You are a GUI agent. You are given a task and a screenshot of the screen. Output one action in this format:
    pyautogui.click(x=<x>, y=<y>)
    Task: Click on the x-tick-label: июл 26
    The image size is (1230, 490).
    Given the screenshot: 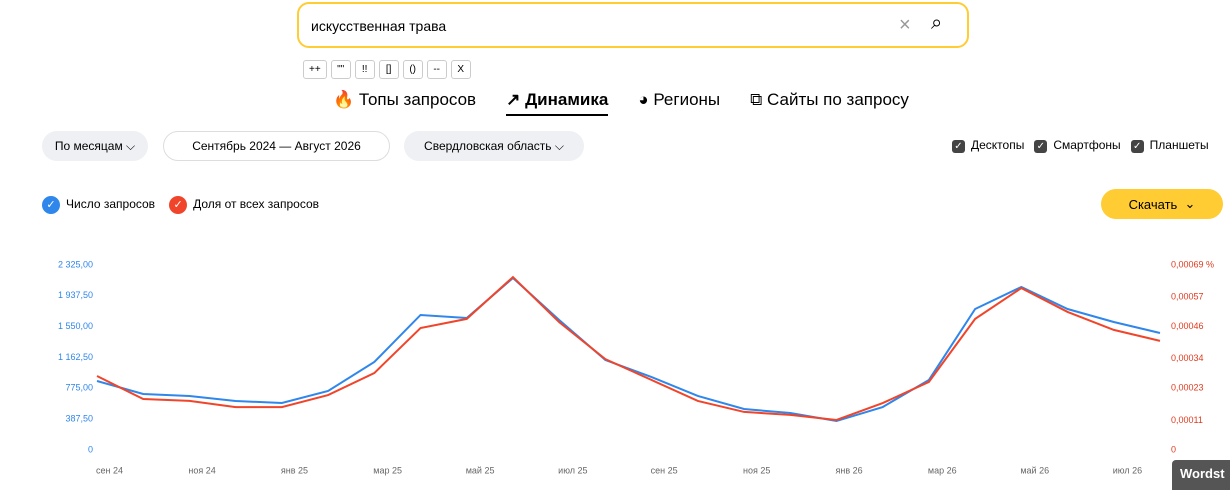 What is the action you would take?
    pyautogui.click(x=1127, y=470)
    